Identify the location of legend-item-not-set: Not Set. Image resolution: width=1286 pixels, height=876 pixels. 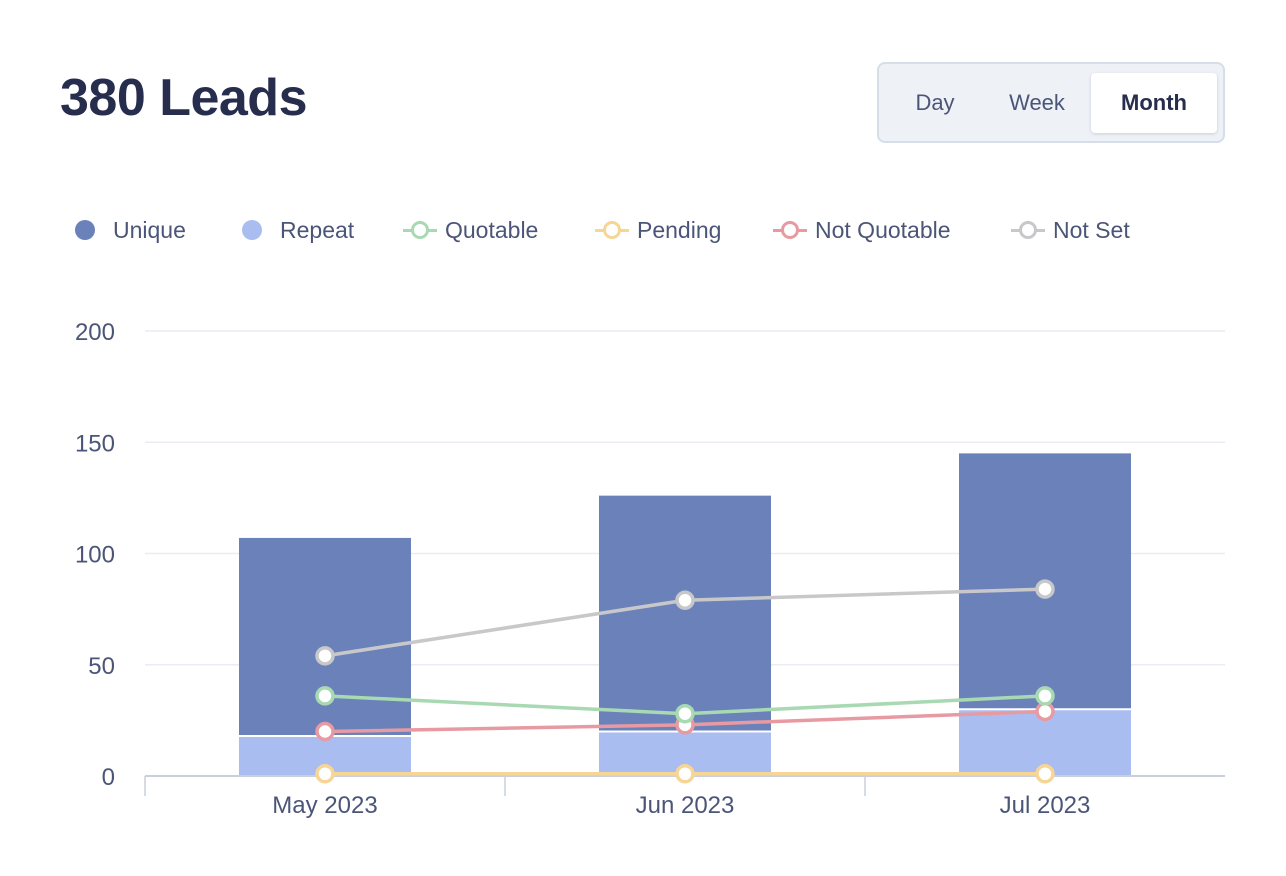
(1081, 230).